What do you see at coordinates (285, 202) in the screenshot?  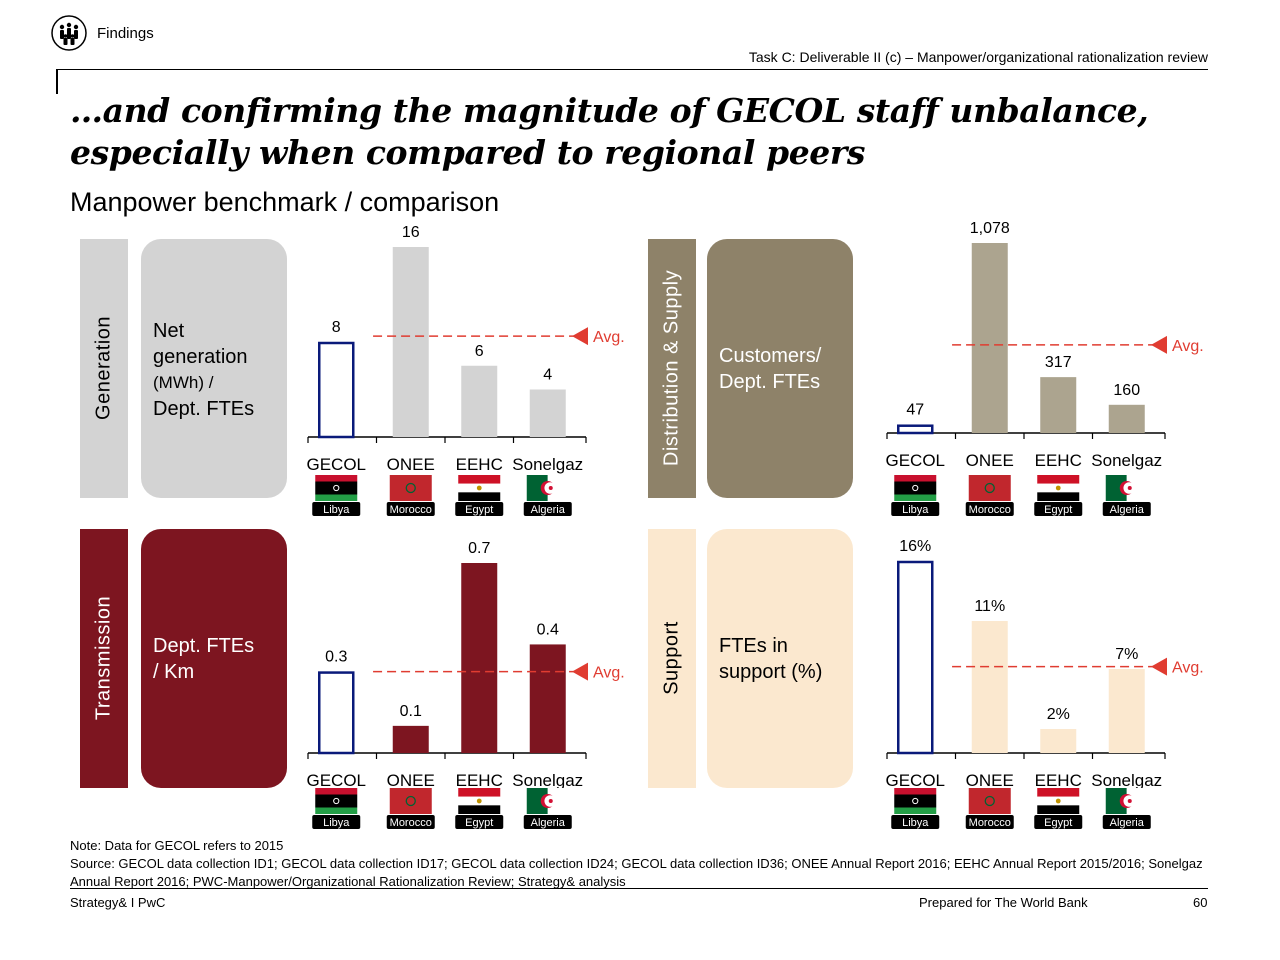 I see `page-subtitle: Manpower benchmark / comparison` at bounding box center [285, 202].